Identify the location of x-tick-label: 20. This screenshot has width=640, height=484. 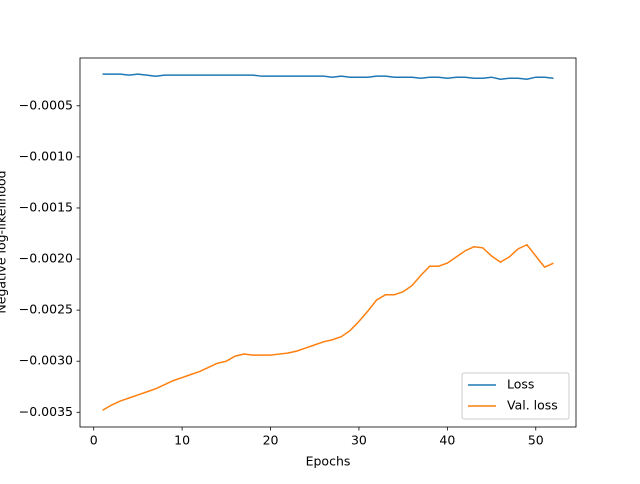
(271, 440).